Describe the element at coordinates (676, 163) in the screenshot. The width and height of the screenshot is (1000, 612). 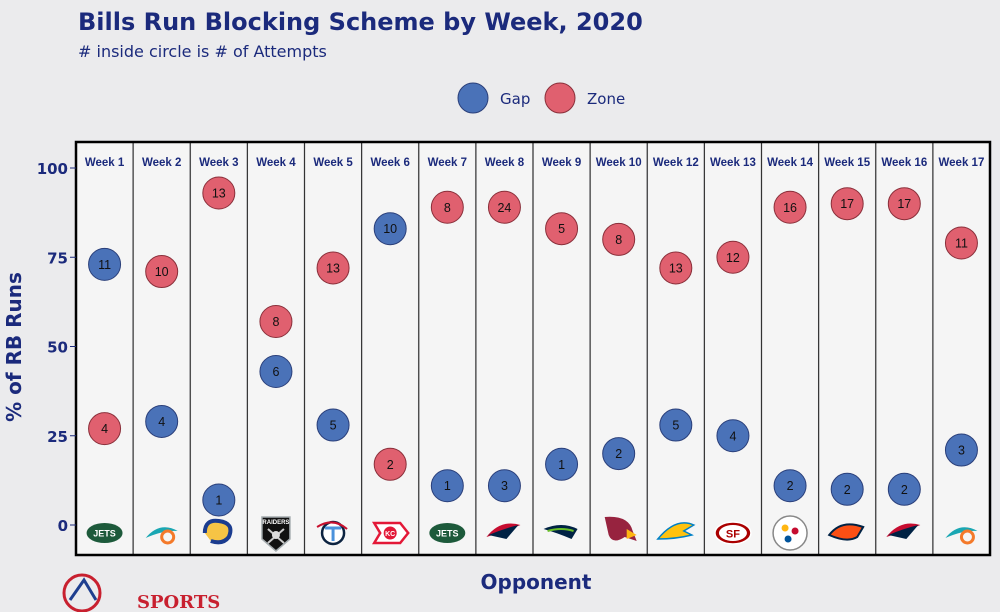
I see `week-label: Week 12` at that location.